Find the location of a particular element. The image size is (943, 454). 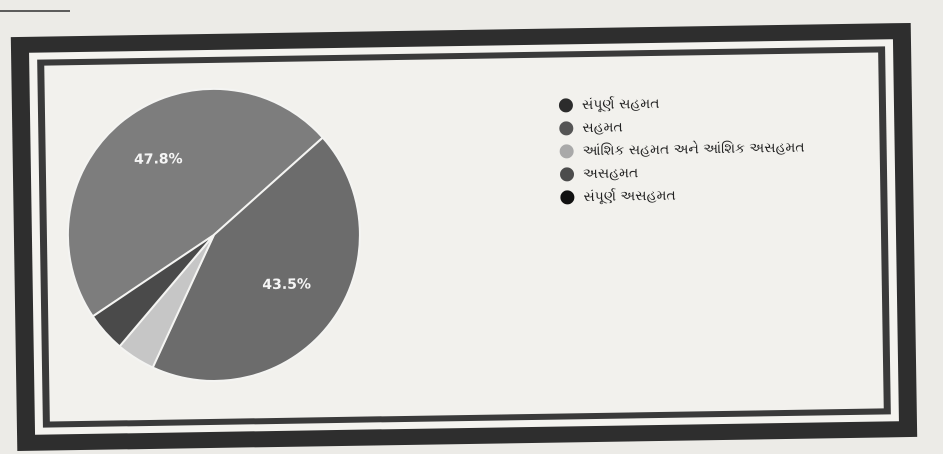

legend-item-4: સંપૂર્ણ અસહમત is located at coordinates (682, 195).